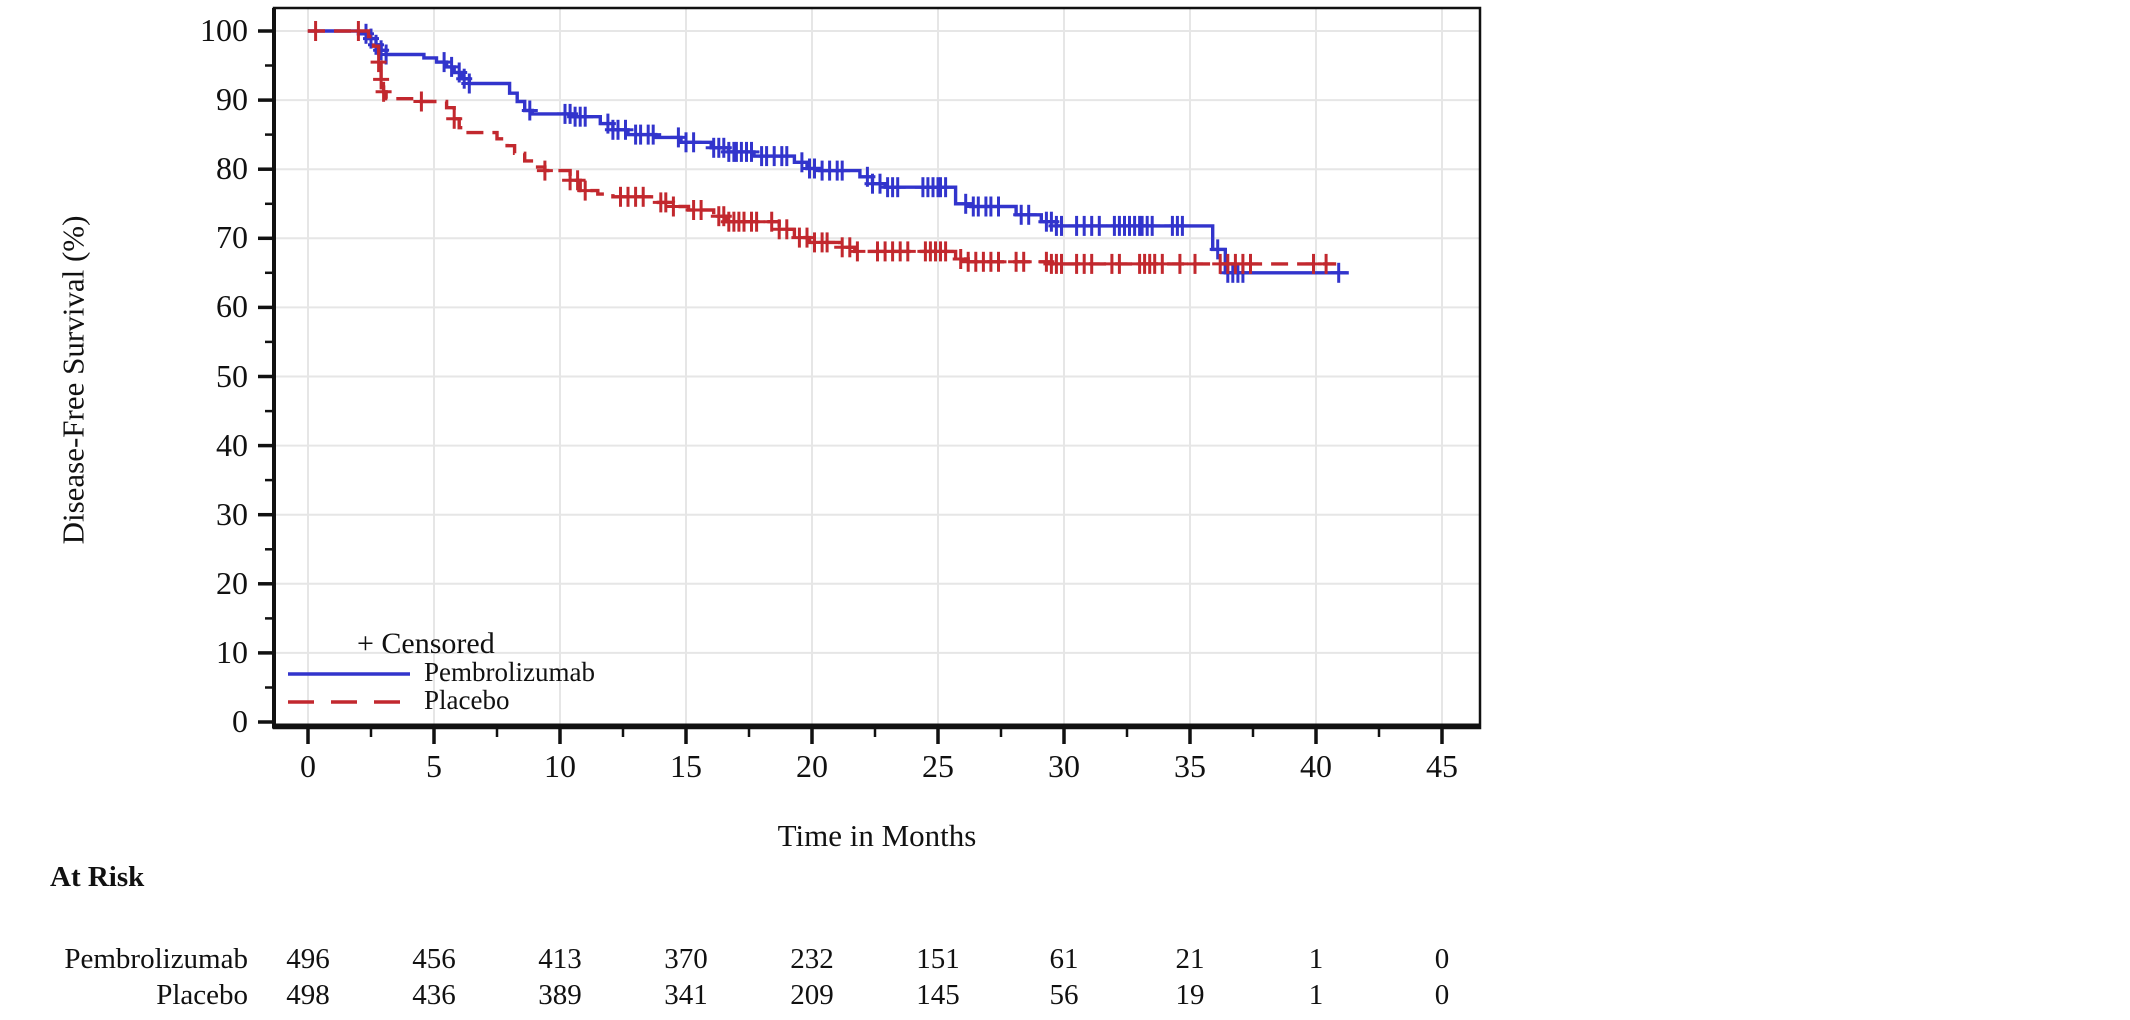 The width and height of the screenshot is (2130, 1020). What do you see at coordinates (434, 766) in the screenshot?
I see `x-tick-label: 5` at bounding box center [434, 766].